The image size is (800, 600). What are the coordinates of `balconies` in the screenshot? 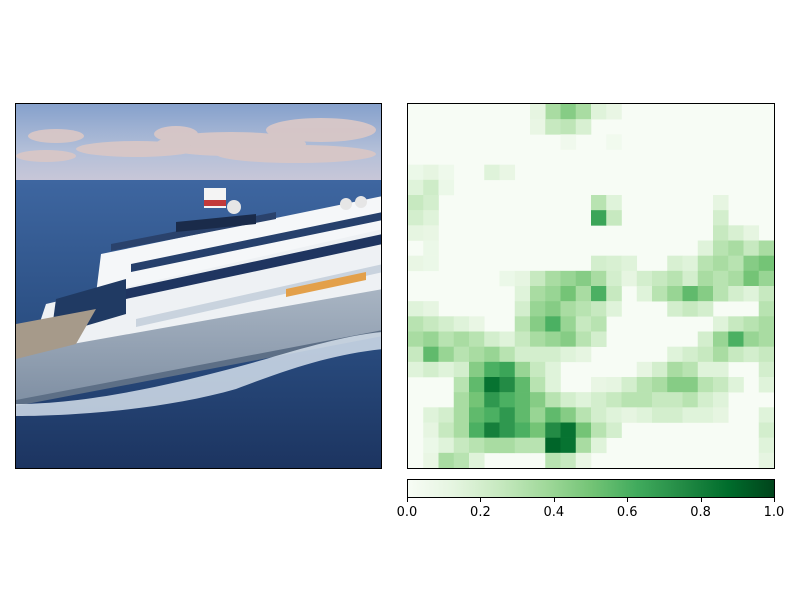 It's located at (258, 295).